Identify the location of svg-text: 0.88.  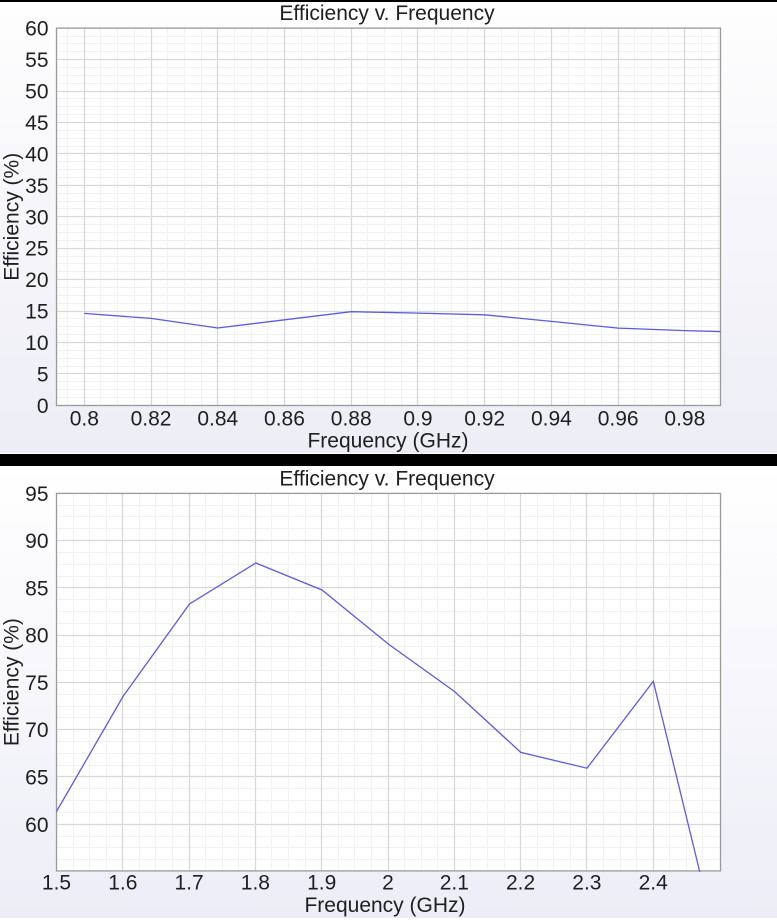
(351, 419).